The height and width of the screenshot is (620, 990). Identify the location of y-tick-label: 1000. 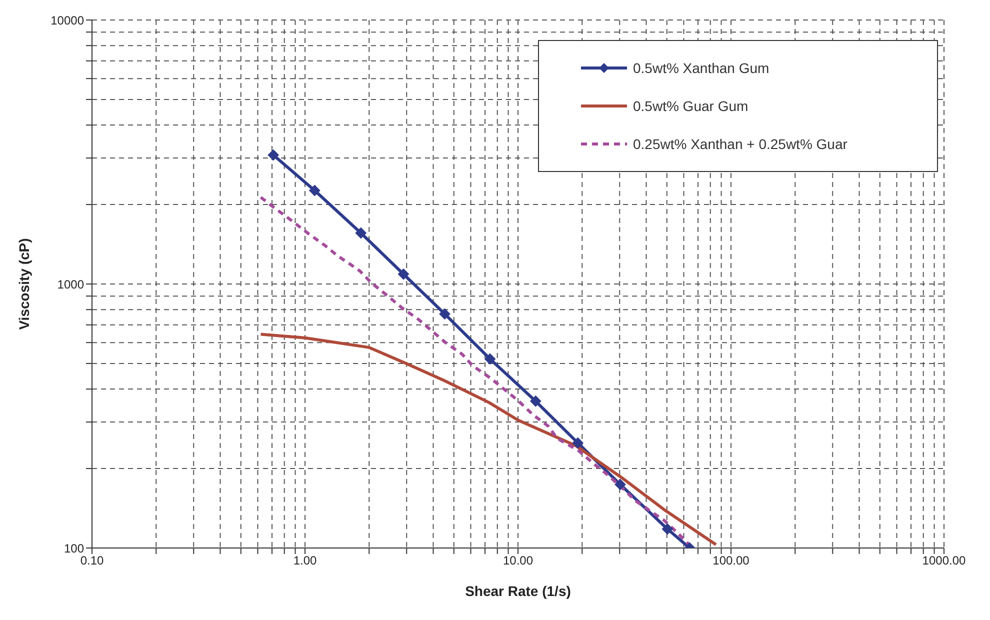
(70, 284).